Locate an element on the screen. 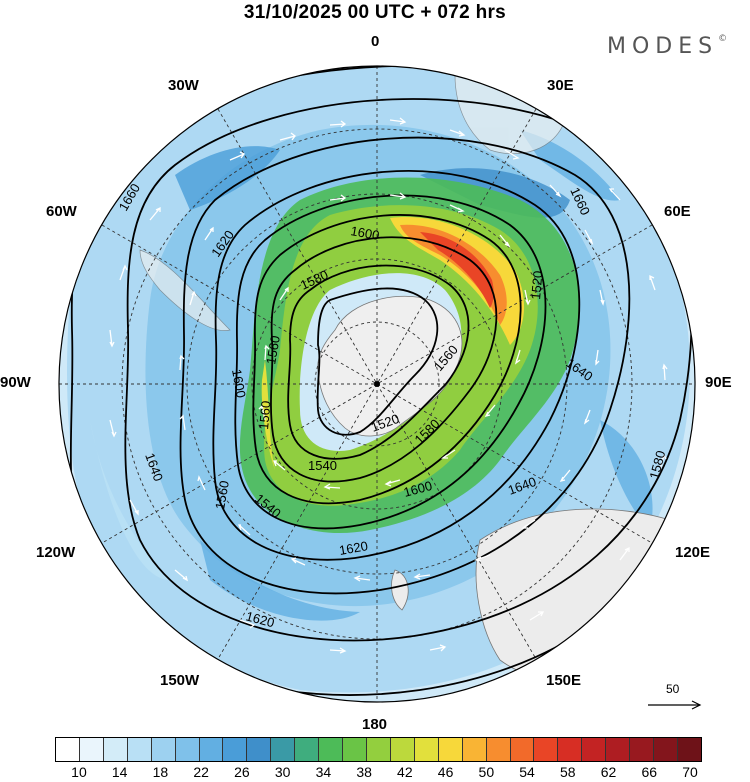 Image resolution: width=750 pixels, height=782 pixels. colorbar-tick-label: 30 is located at coordinates (282, 772).